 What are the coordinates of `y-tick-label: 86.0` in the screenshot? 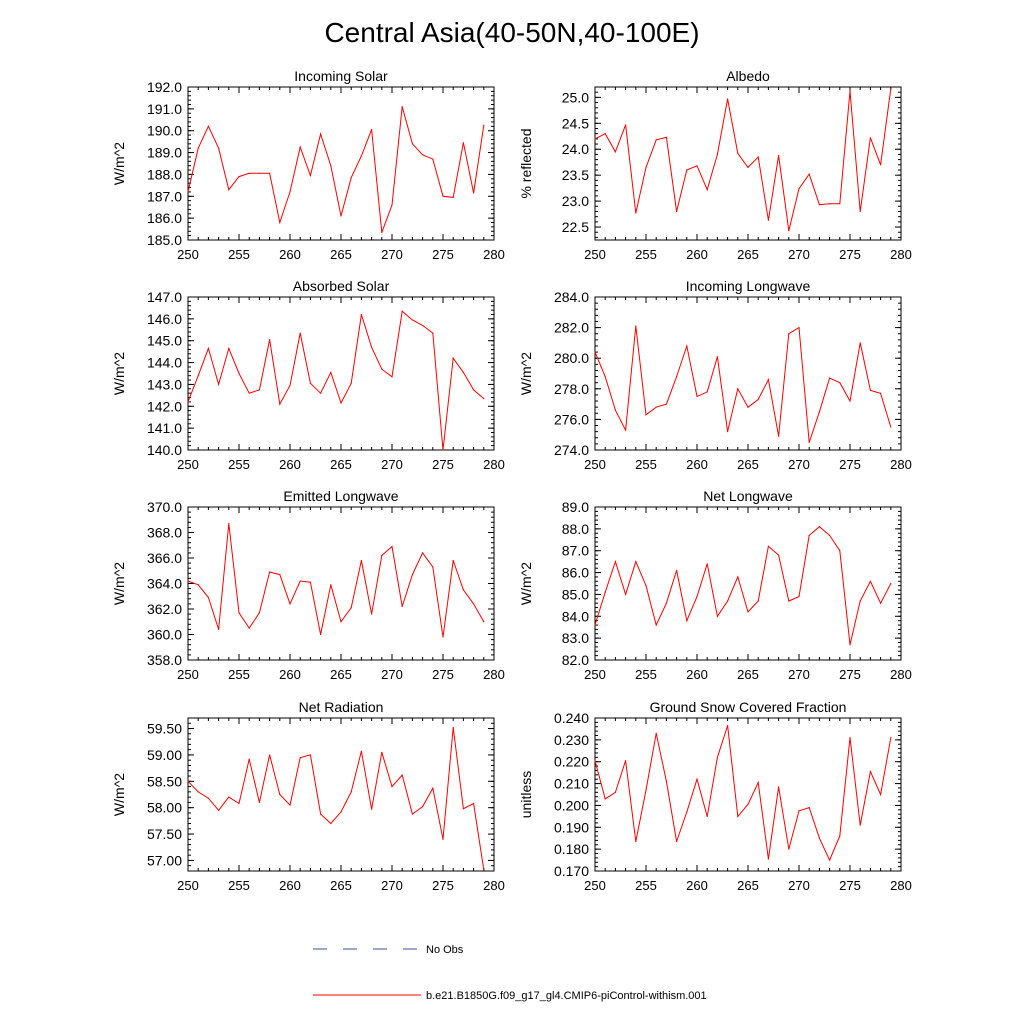 It's located at (575, 573).